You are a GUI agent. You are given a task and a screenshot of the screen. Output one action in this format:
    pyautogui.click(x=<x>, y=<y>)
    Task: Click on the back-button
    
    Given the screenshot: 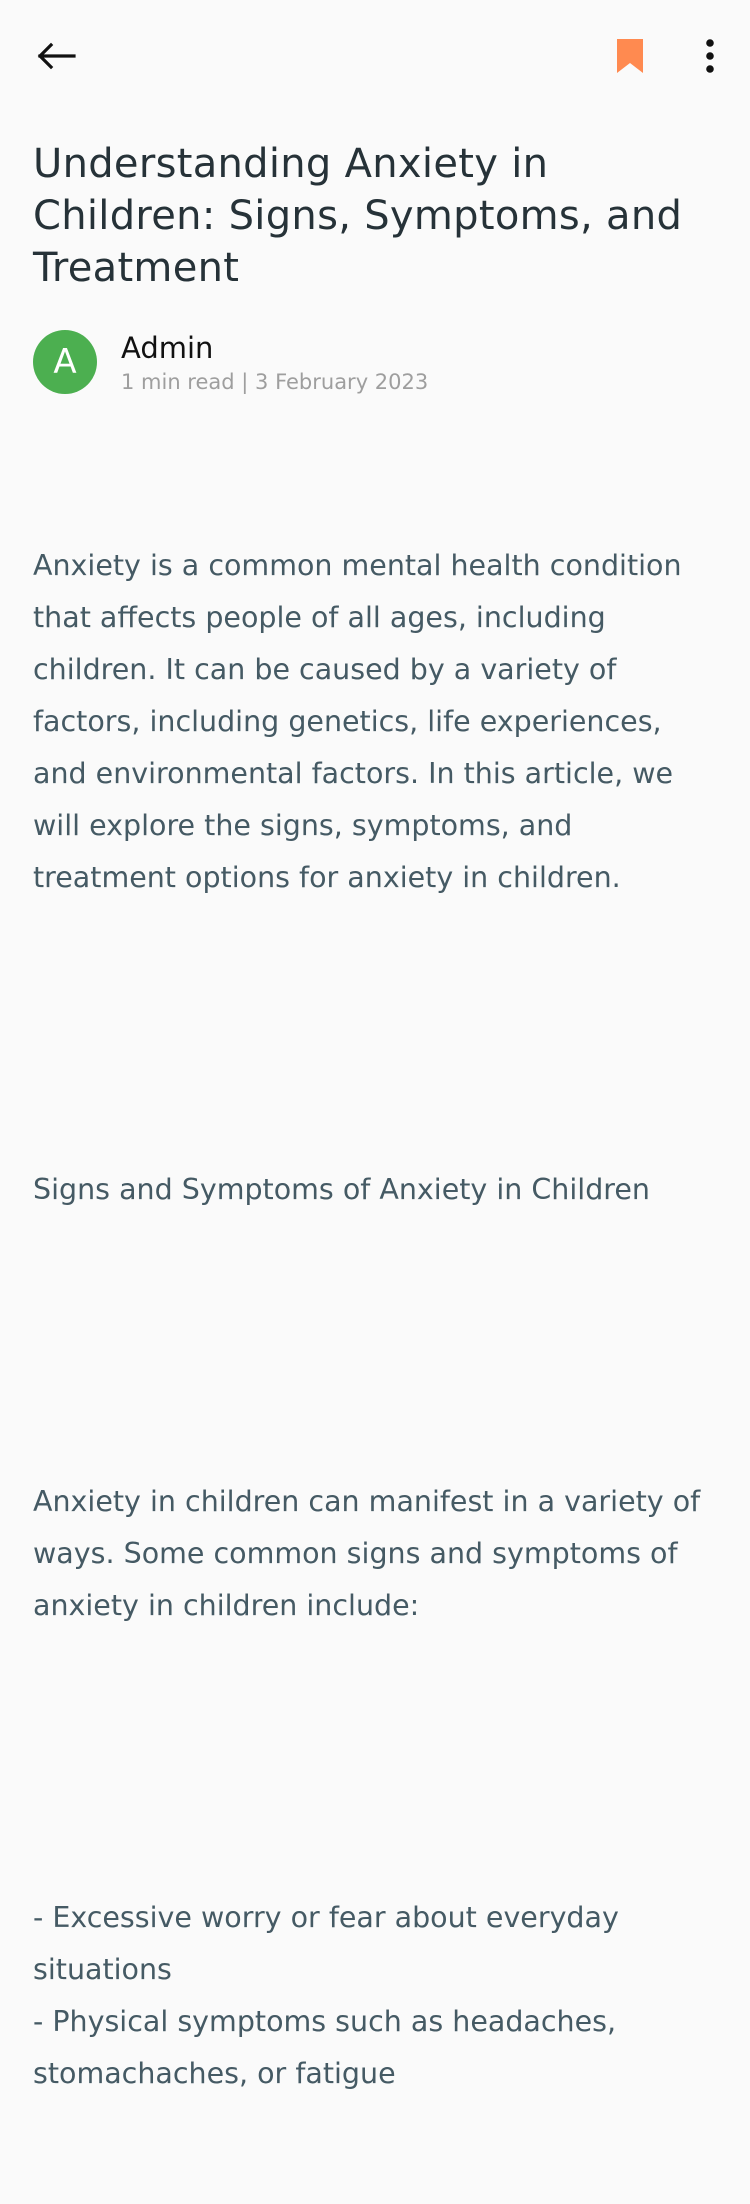 What is the action you would take?
    pyautogui.click(x=56, y=56)
    